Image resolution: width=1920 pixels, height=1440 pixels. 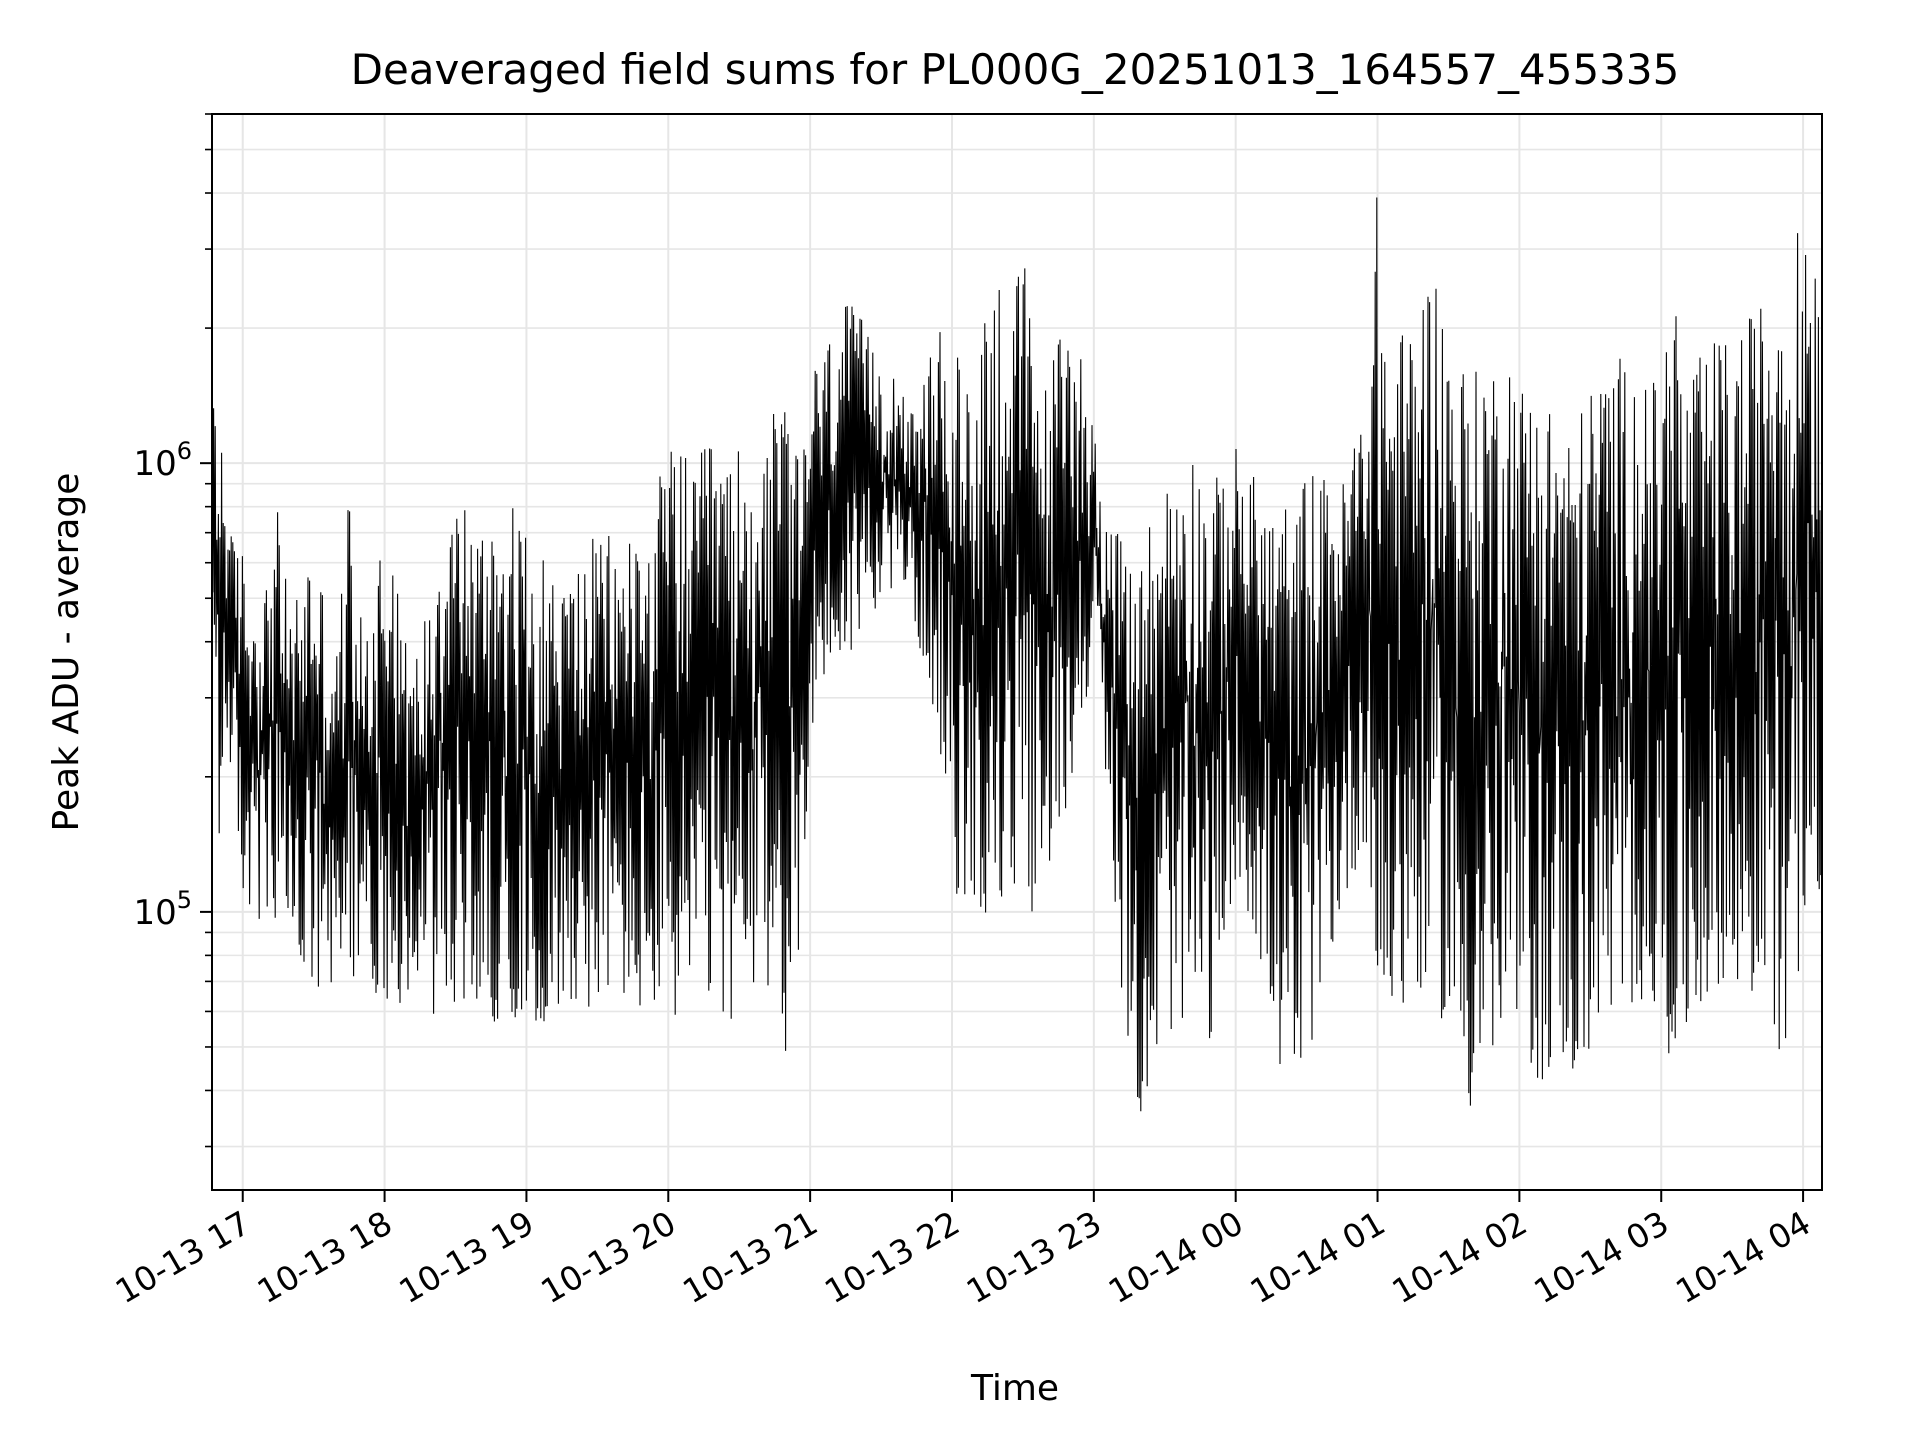 I want to click on y-tick-label: 10⁵, so click(x=162, y=909).